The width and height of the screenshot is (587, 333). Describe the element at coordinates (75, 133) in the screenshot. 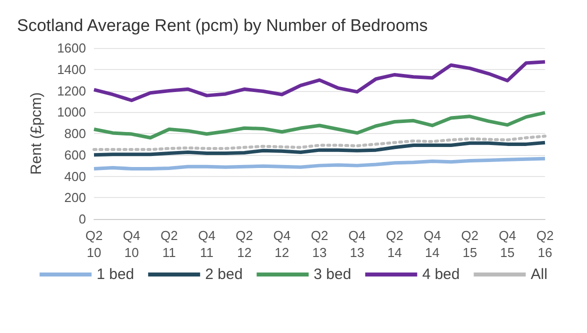

I see `y-tick-label: 800` at that location.